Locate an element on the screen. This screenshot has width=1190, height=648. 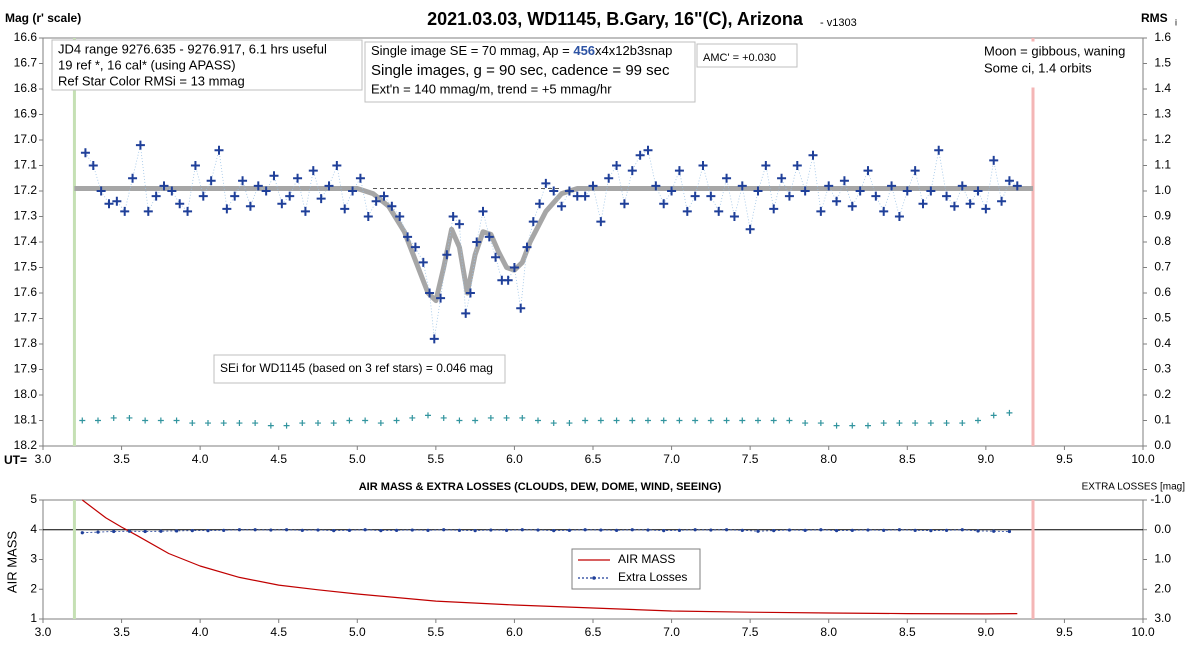
y2-axis-label-sub: i is located at coordinates (1176, 22).